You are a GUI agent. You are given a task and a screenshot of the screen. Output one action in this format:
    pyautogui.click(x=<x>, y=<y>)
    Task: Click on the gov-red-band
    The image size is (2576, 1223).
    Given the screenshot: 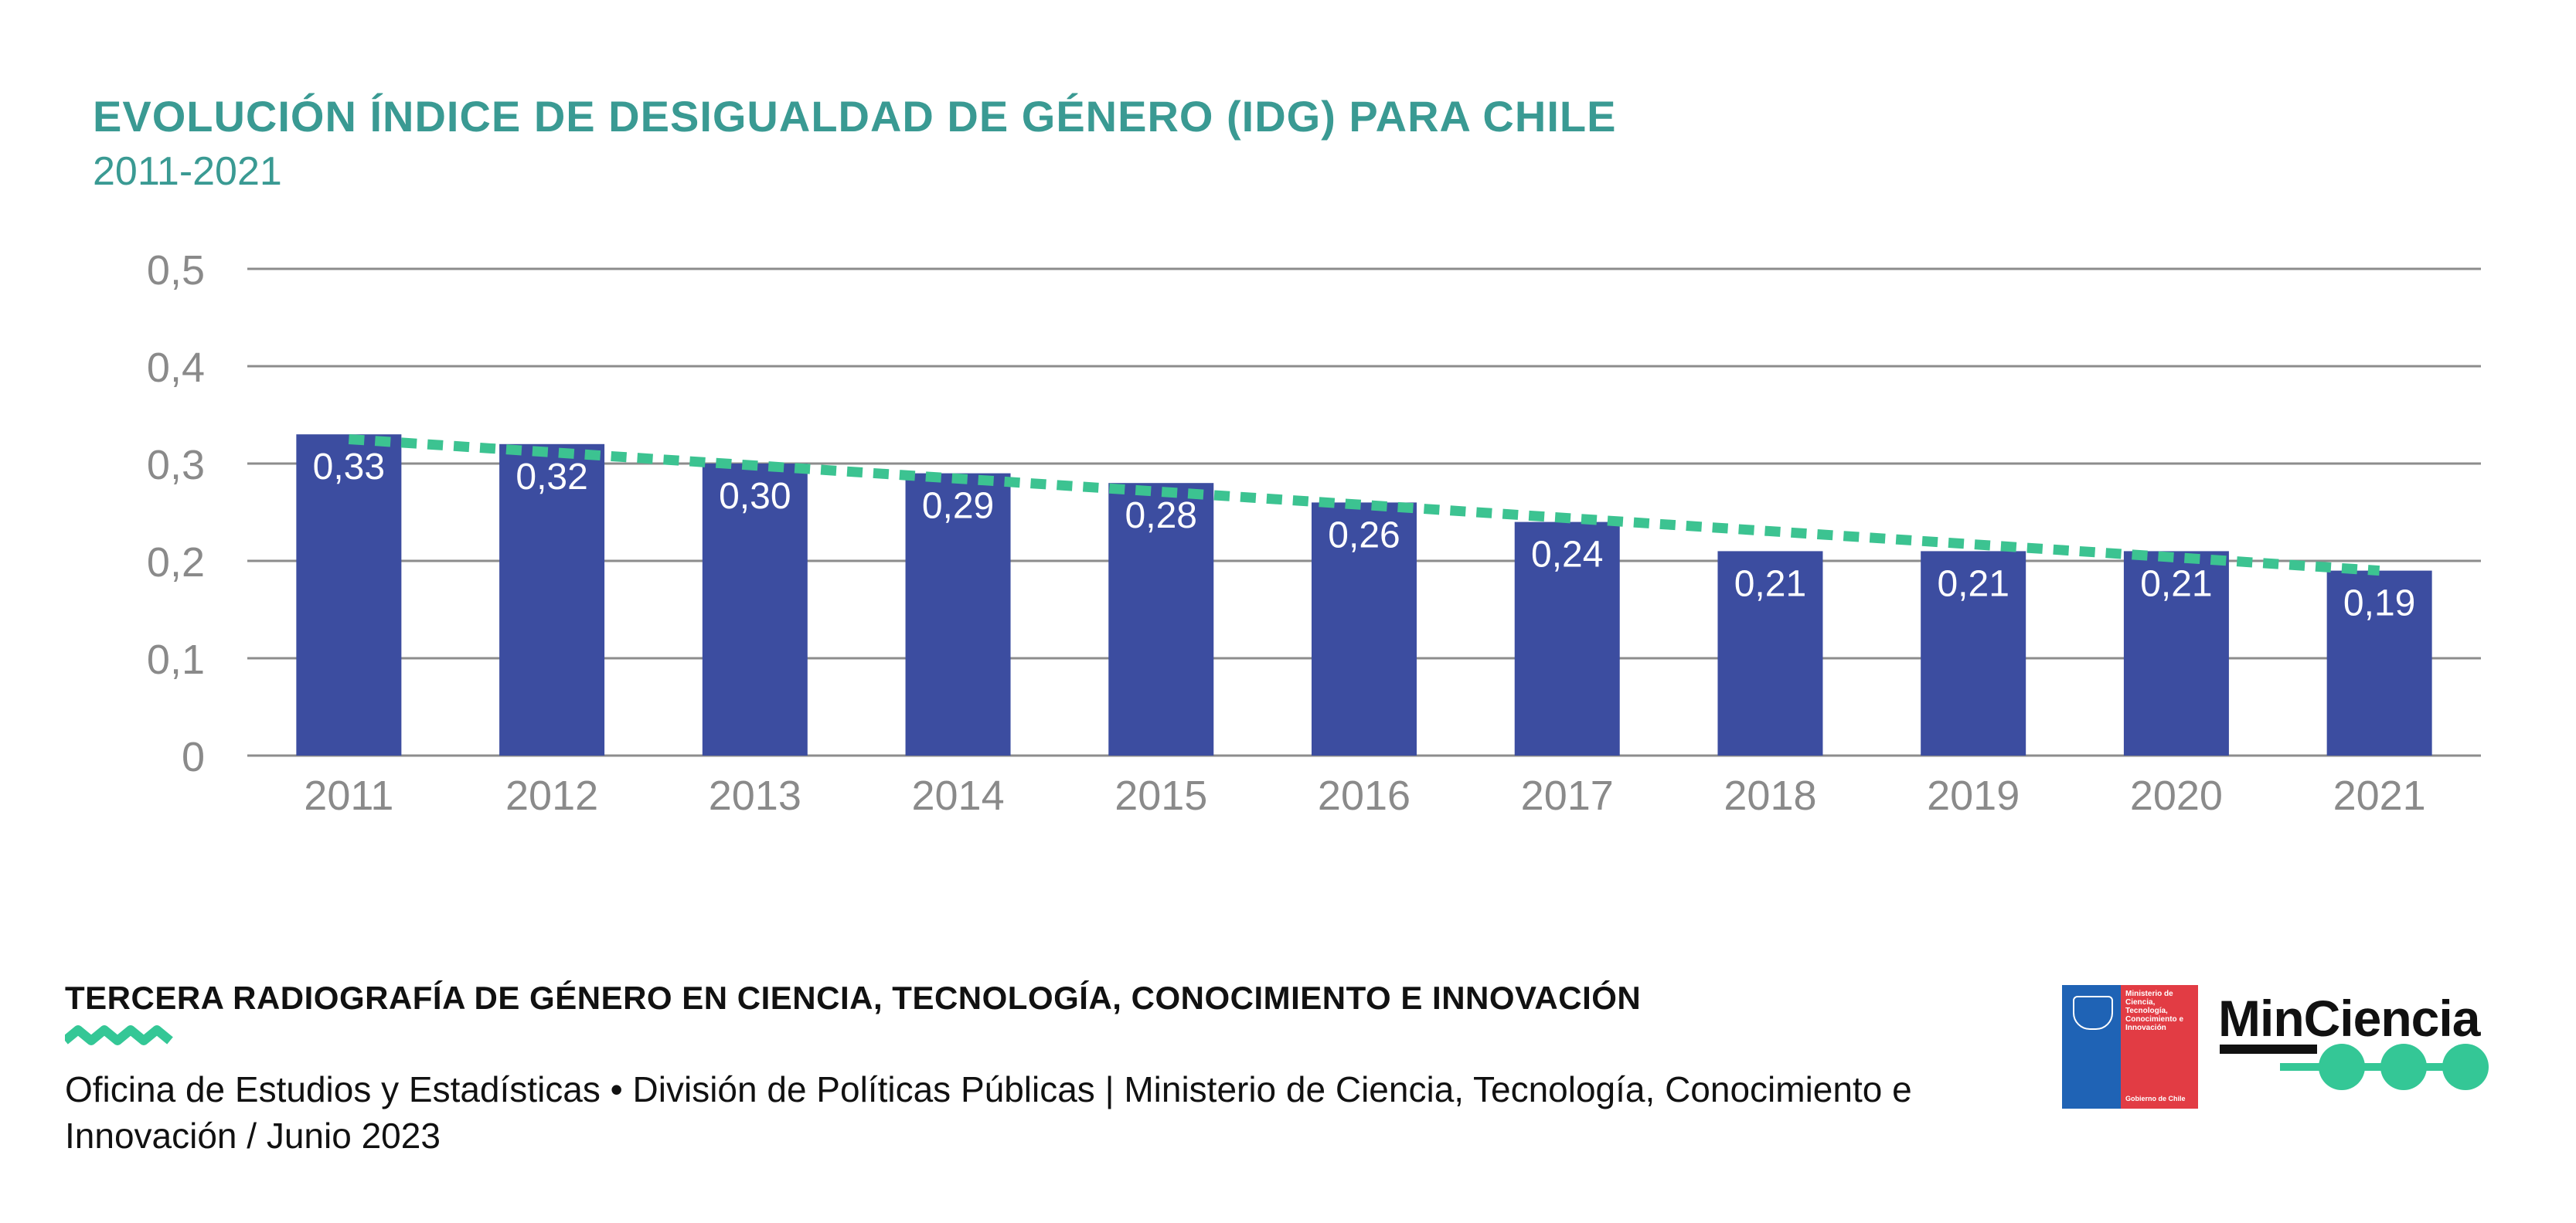 What is the action you would take?
    pyautogui.click(x=2159, y=1047)
    